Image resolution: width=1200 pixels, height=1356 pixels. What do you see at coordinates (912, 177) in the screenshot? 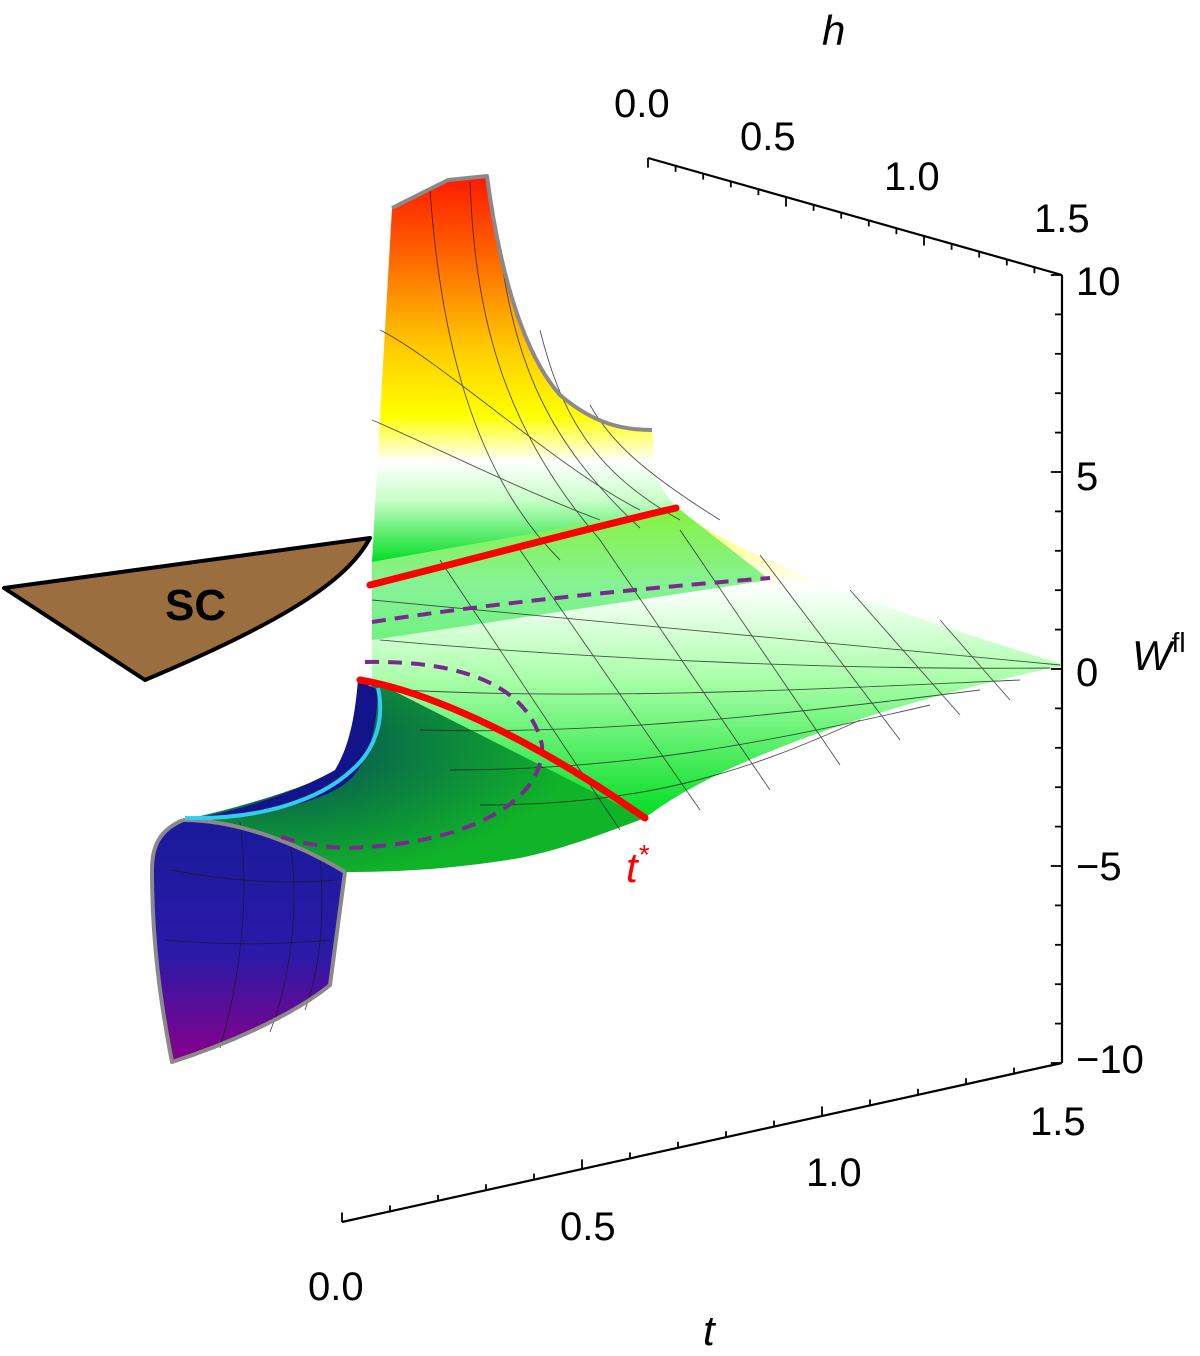
I see `h-tick-label: 1.0` at bounding box center [912, 177].